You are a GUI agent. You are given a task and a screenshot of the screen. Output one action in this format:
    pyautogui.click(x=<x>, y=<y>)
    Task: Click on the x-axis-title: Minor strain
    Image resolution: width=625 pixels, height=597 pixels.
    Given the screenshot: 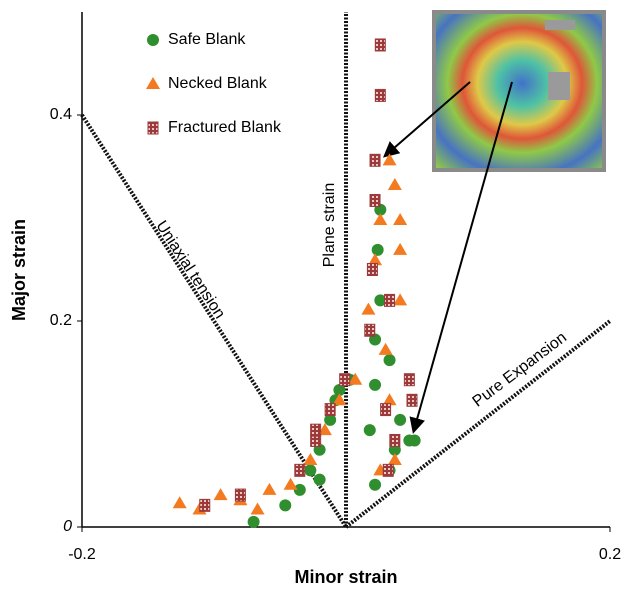 What is the action you would take?
    pyautogui.click(x=345, y=577)
    